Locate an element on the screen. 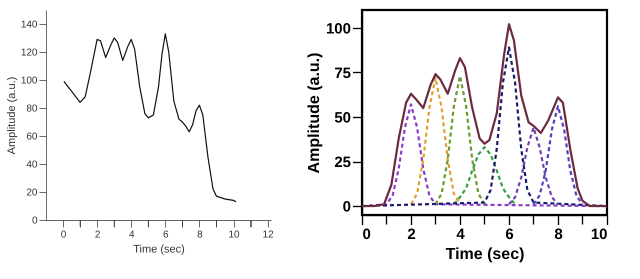 The image size is (640, 279). y-tick-label: 20 is located at coordinates (32, 193).